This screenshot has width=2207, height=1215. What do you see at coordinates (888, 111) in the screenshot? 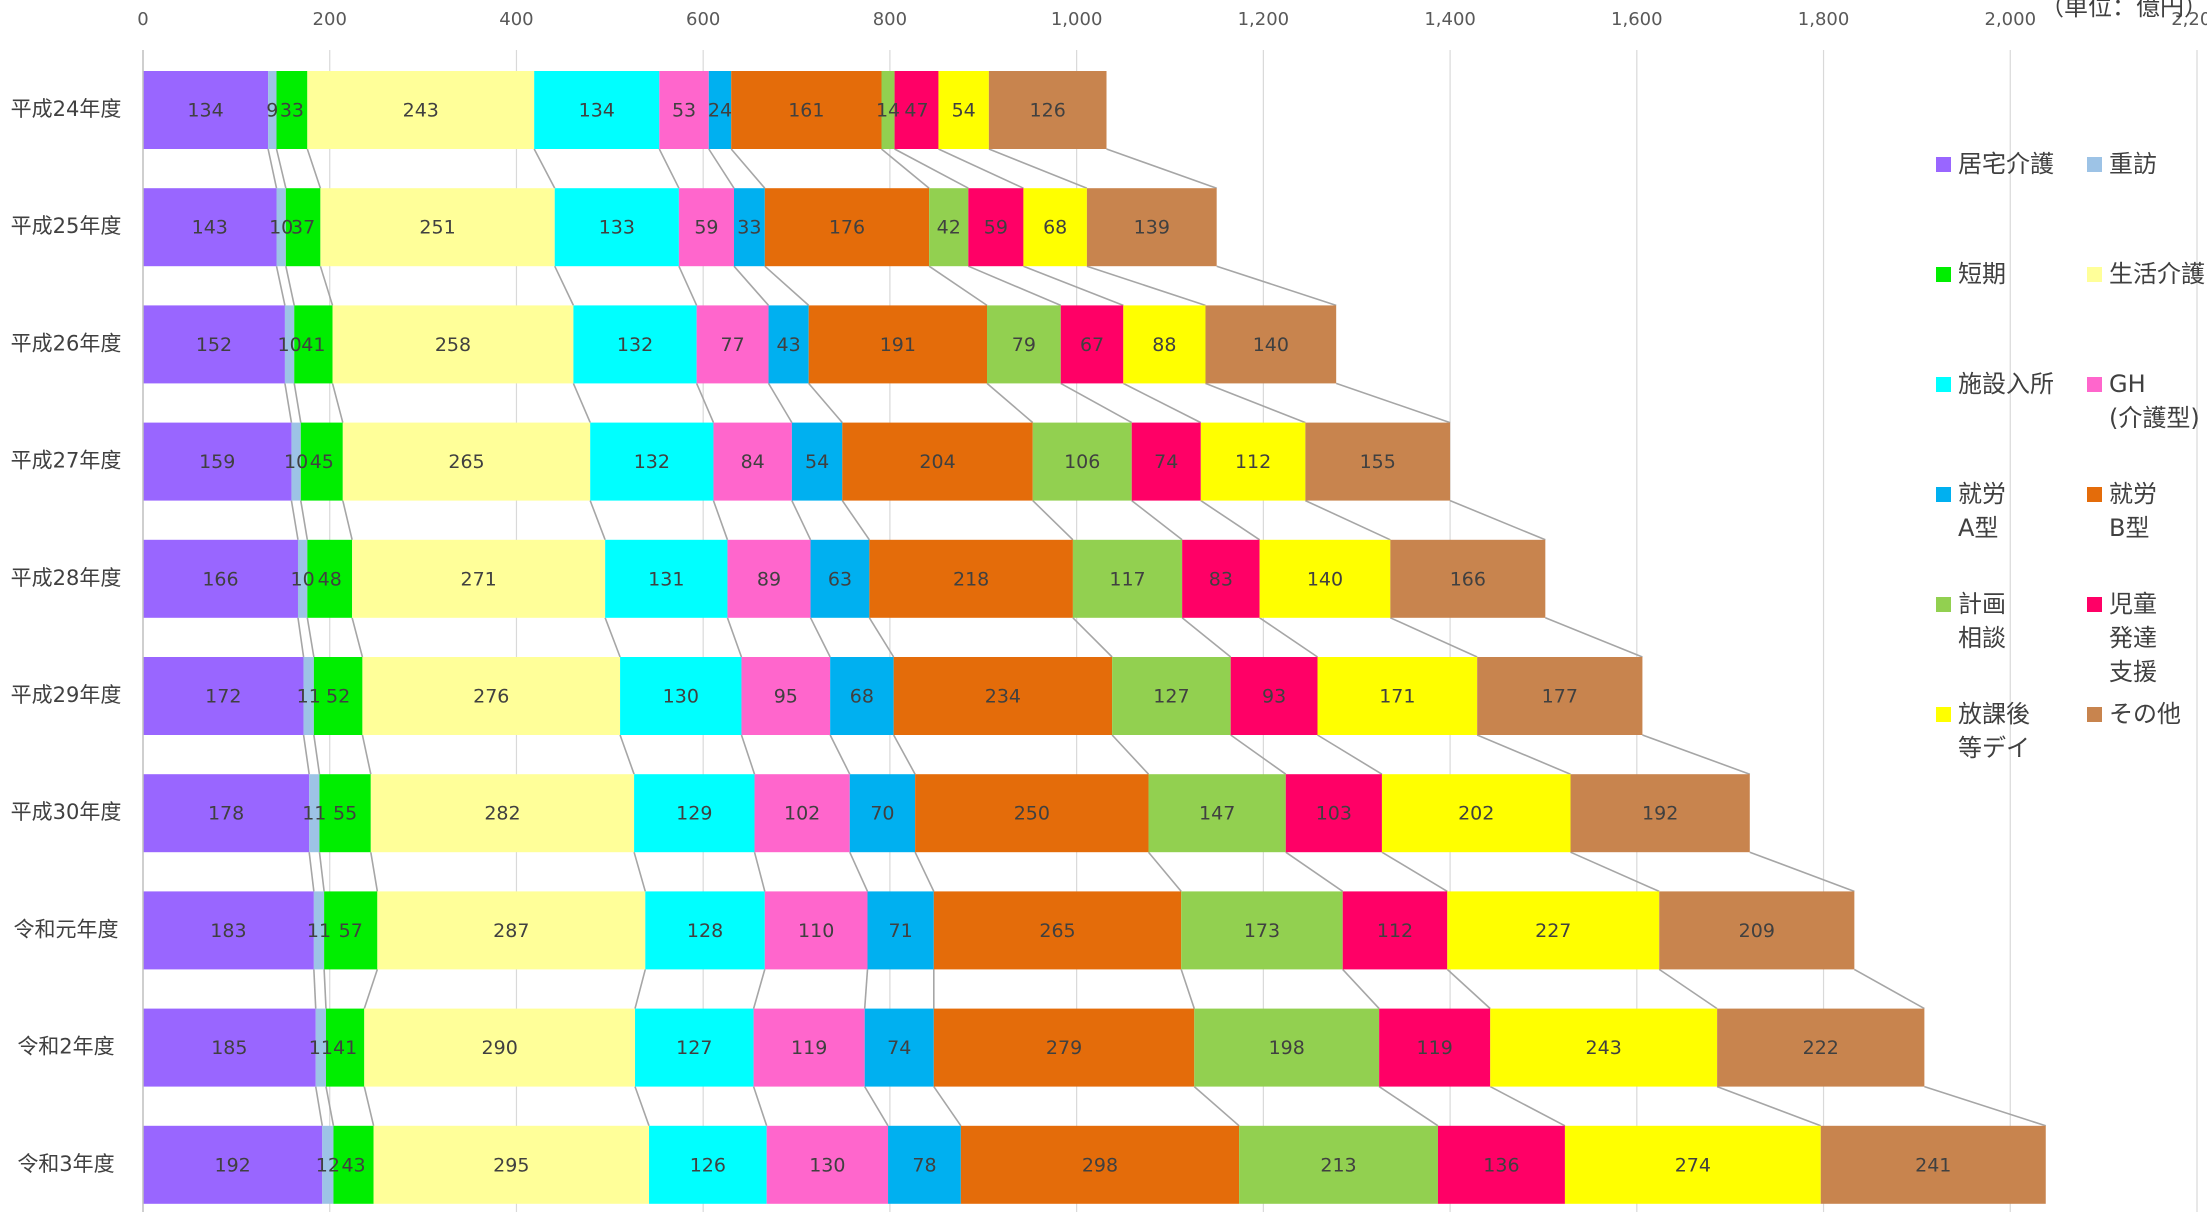
I see `data-label: 14` at bounding box center [888, 111].